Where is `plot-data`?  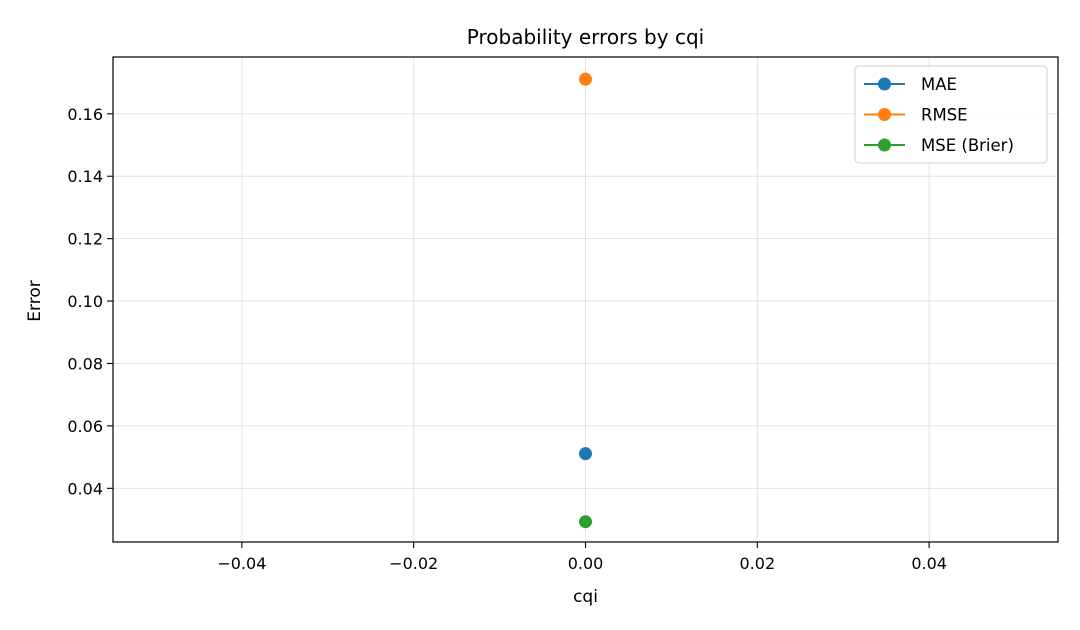
plot-data is located at coordinates (585, 300).